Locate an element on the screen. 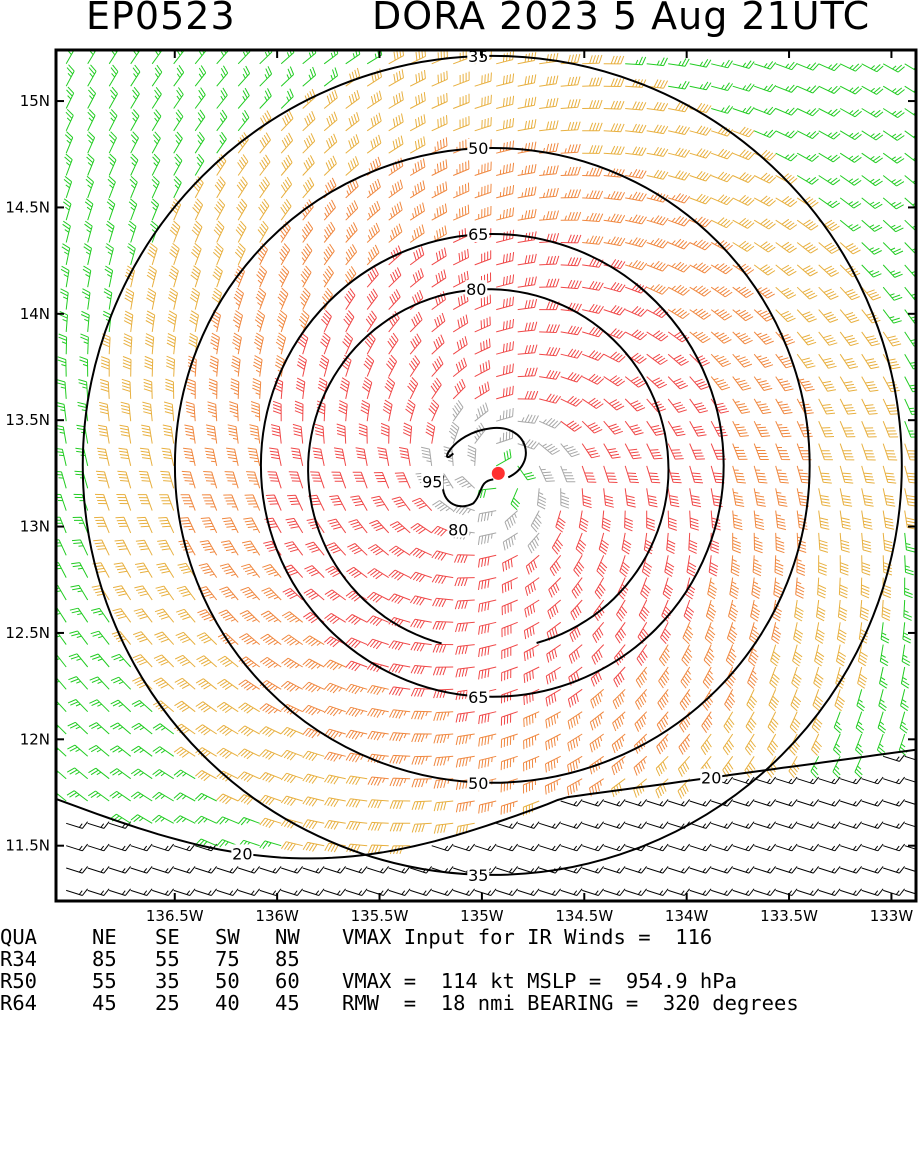 The width and height of the screenshot is (919, 1169). lat-tick-label: 15N is located at coordinates (35, 101).